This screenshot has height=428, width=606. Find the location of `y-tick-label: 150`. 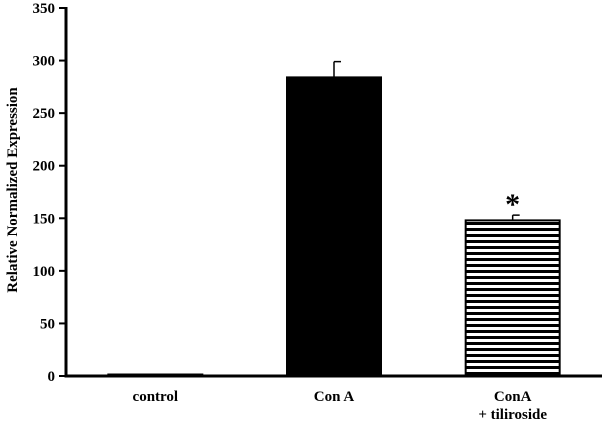

y-tick-label: 150 is located at coordinates (44, 219).